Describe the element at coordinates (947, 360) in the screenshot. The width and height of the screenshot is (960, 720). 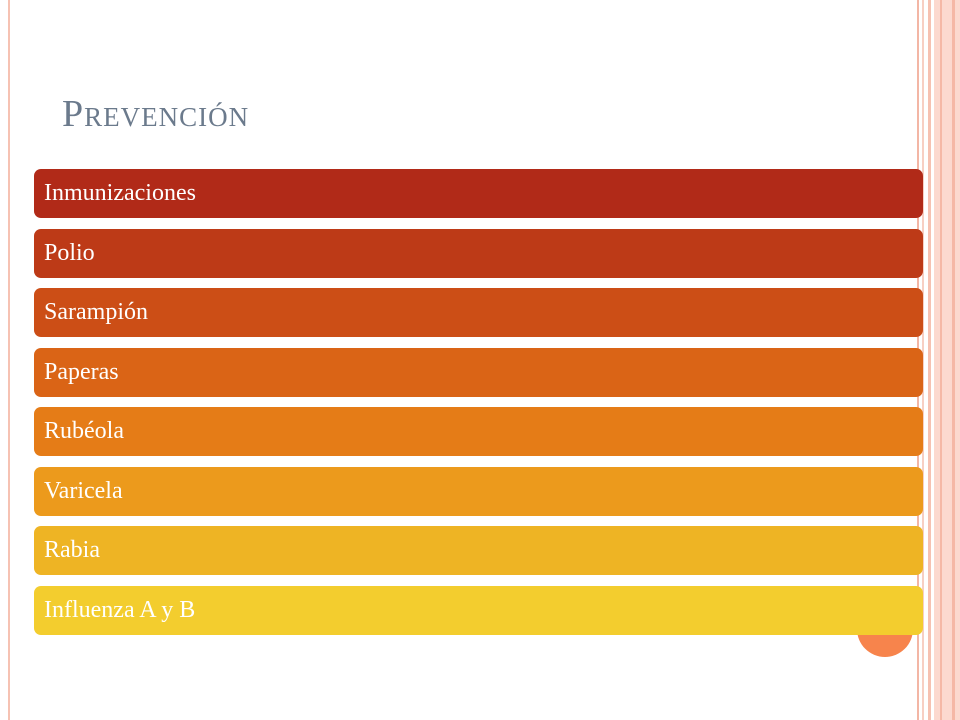
I see `right-decorative-band` at that location.